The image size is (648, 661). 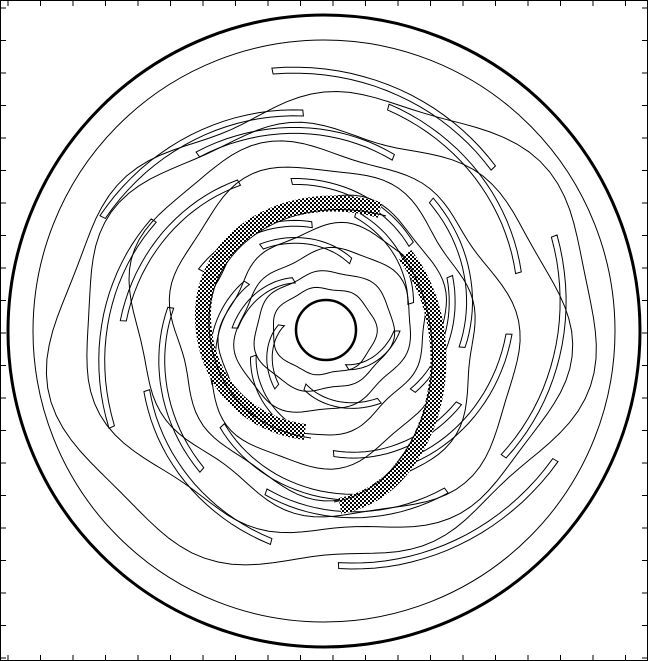 I want to click on inner-boundary, so click(x=326, y=330).